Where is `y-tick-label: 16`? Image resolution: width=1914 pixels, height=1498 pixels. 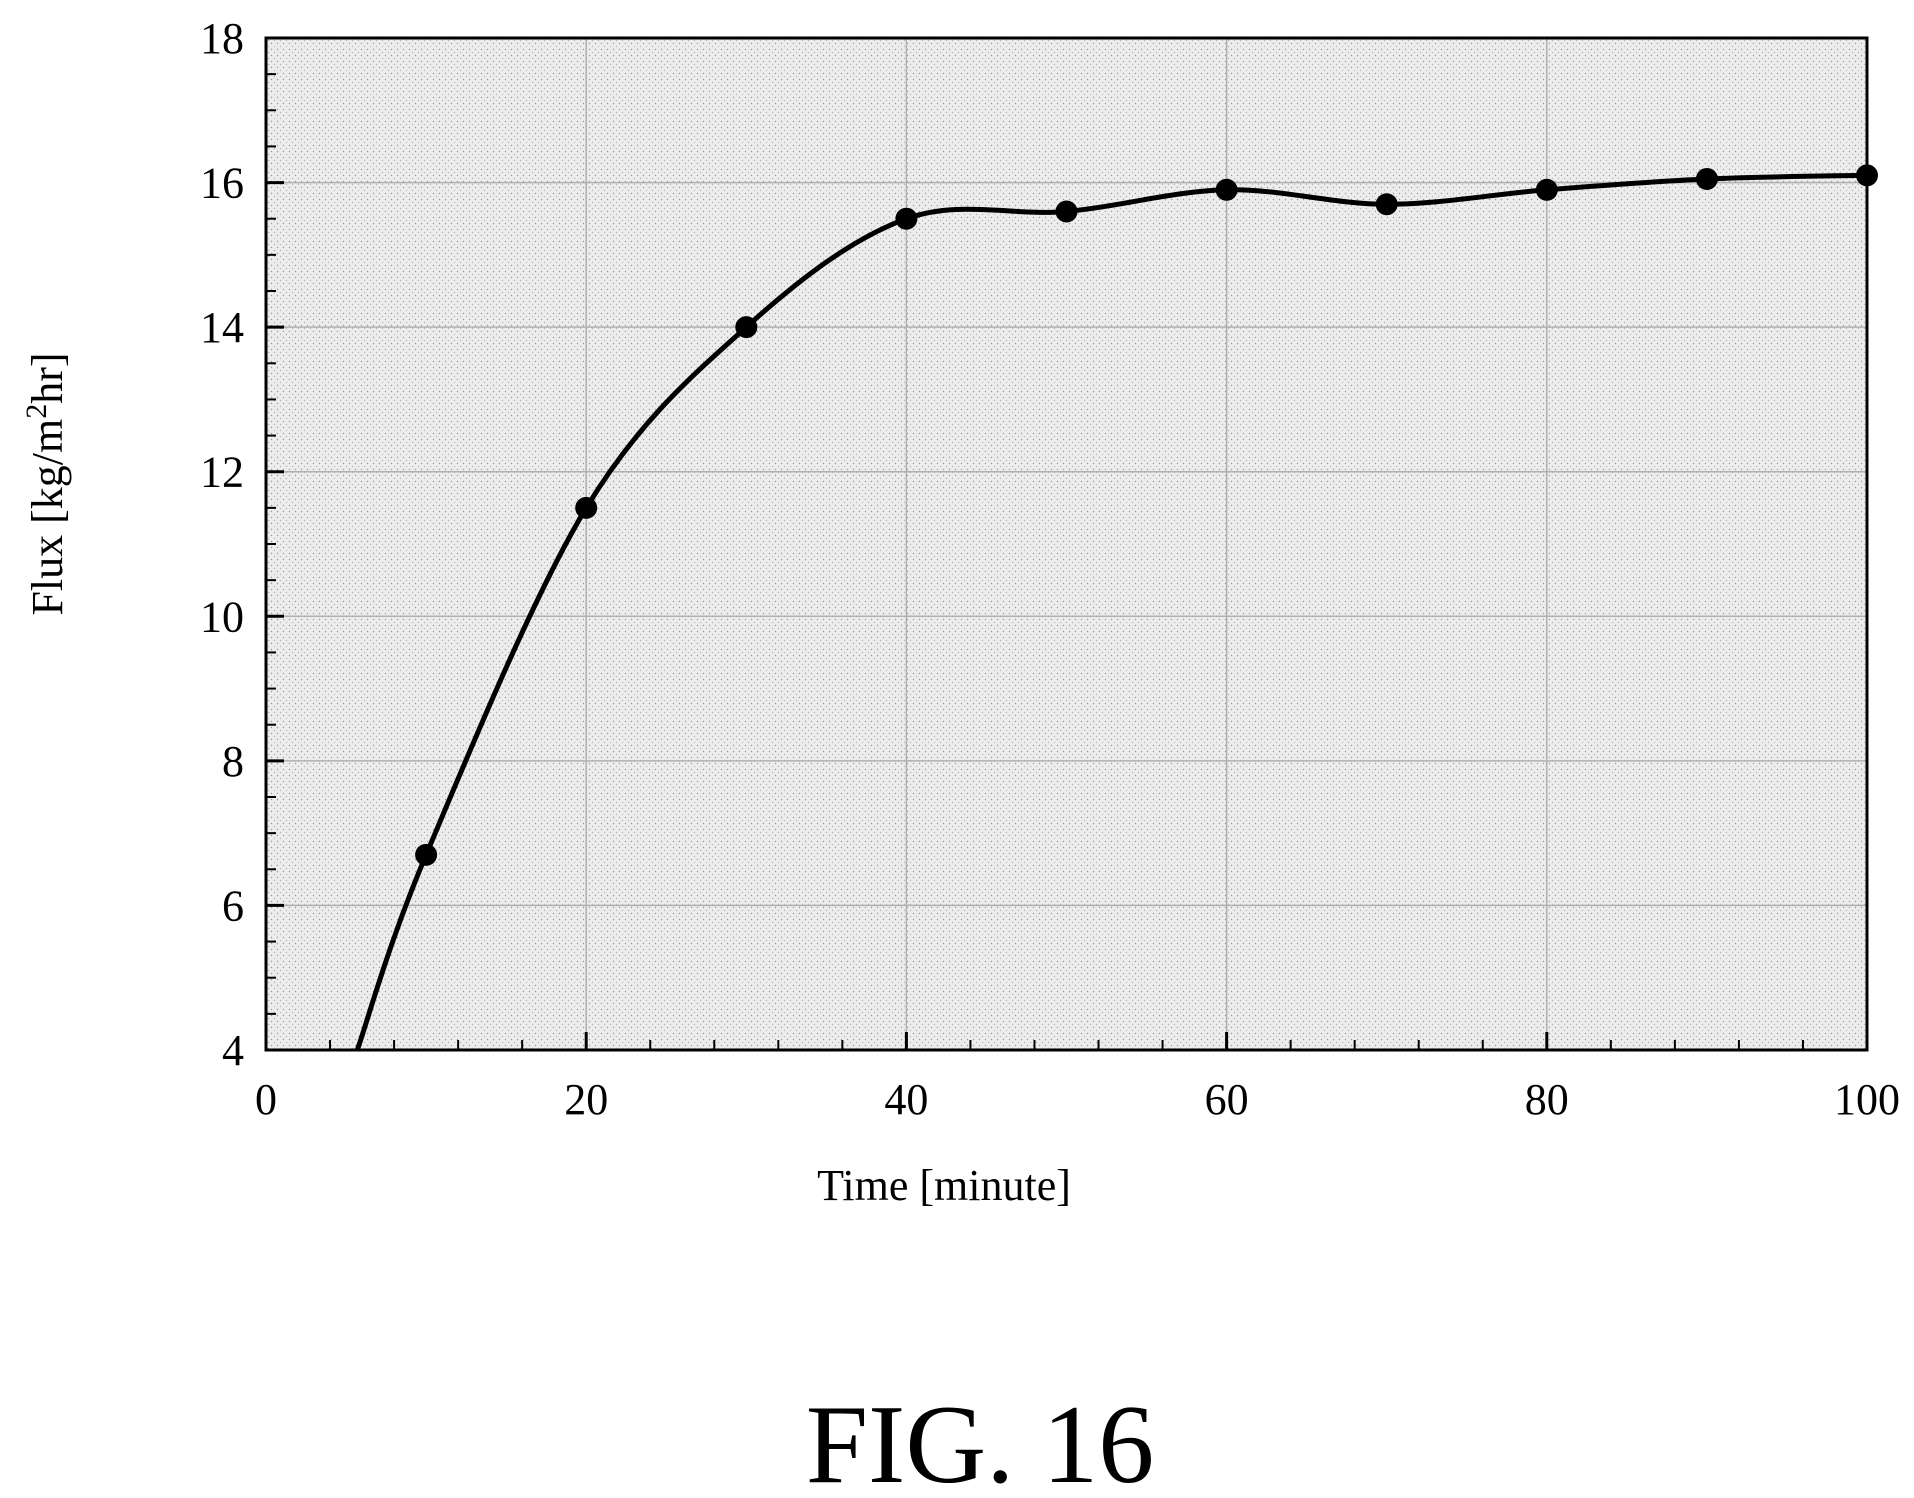
y-tick-label: 16 is located at coordinates (222, 183).